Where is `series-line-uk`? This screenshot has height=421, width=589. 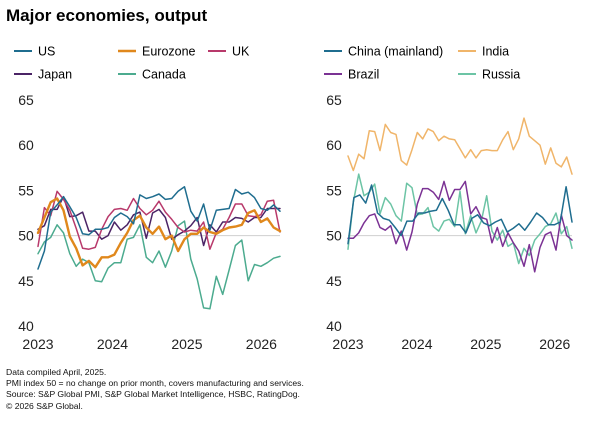
series-line-uk is located at coordinates (159, 220).